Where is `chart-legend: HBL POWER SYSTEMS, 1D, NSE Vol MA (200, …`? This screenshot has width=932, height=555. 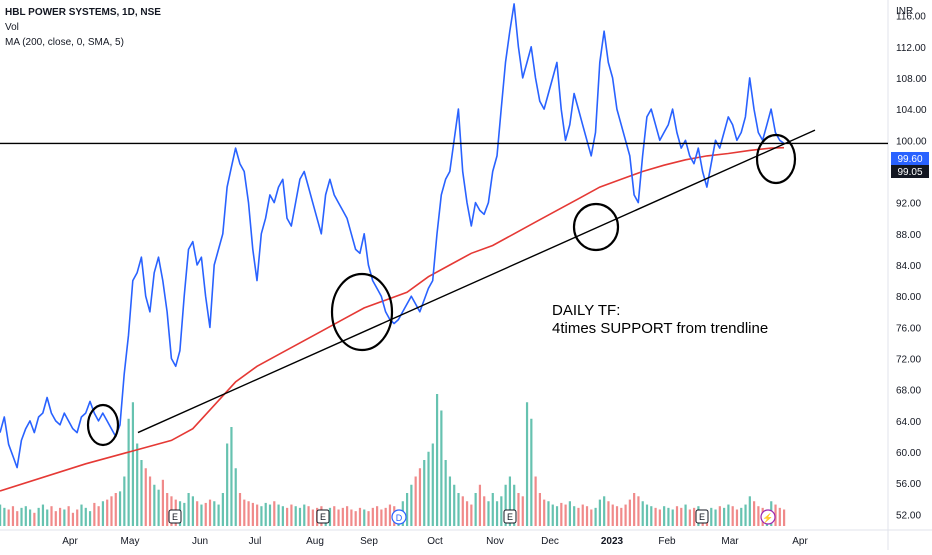
chart-legend: HBL POWER SYSTEMS, 1D, NSE Vol MA (200, … is located at coordinates (83, 27).